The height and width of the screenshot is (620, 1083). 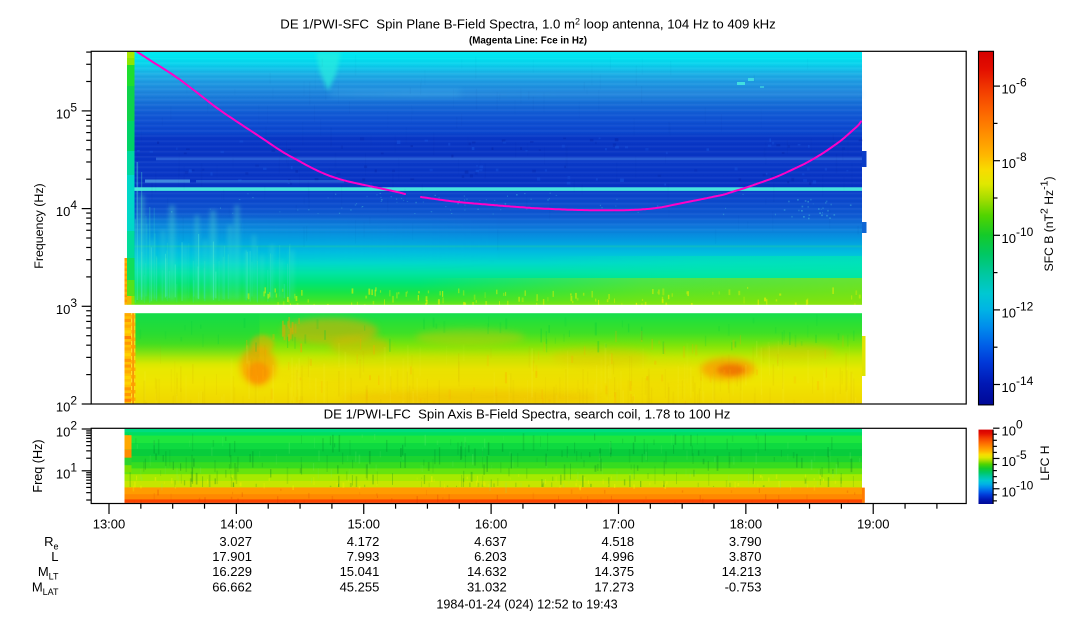 I want to click on svg-text: L, so click(x=54, y=556).